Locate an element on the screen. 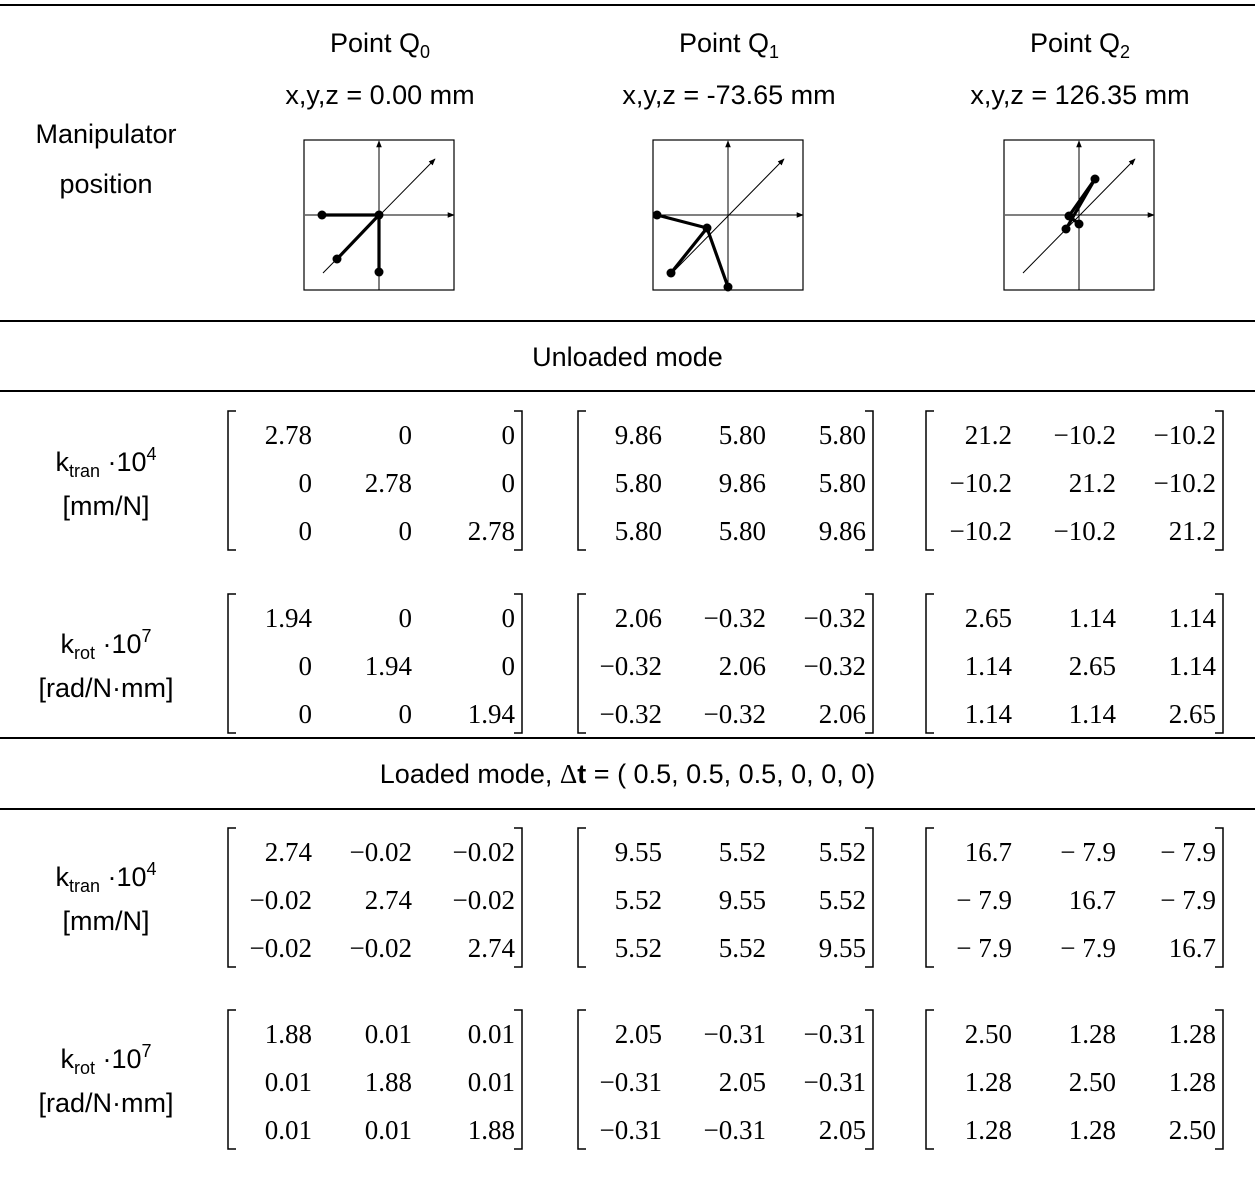  matrix-cell: 5.80 is located at coordinates (842, 435).